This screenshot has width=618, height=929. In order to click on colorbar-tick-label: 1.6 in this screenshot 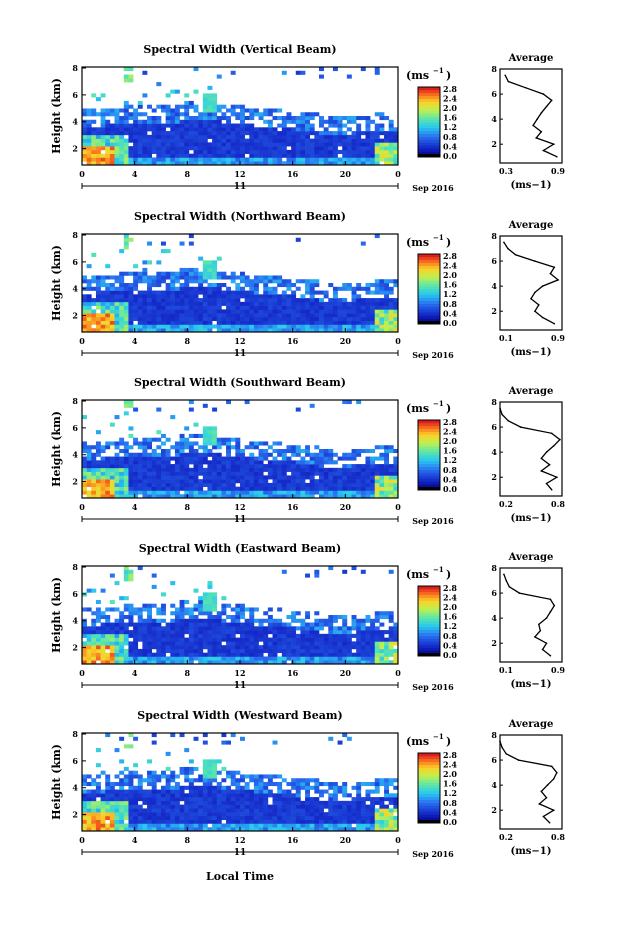, I will do `click(450, 285)`.